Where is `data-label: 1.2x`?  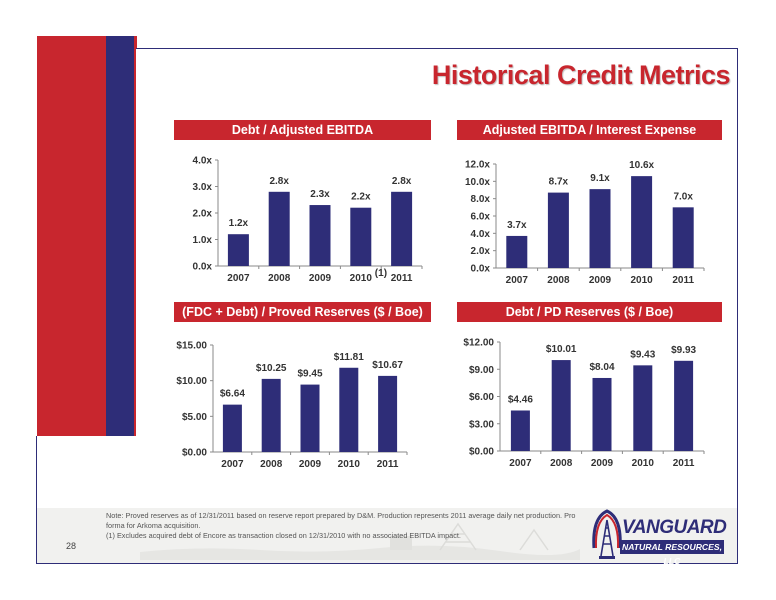
data-label: 1.2x is located at coordinates (239, 223).